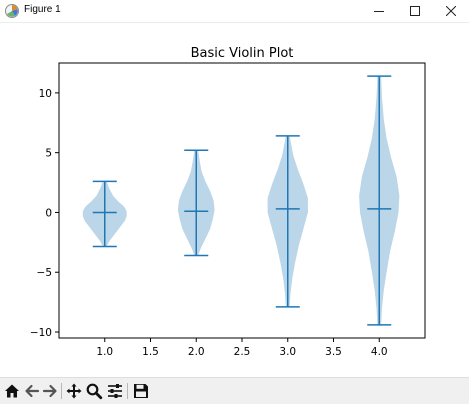 This screenshot has width=469, height=404. What do you see at coordinates (287, 352) in the screenshot?
I see `x-tick-label: 3.0` at bounding box center [287, 352].